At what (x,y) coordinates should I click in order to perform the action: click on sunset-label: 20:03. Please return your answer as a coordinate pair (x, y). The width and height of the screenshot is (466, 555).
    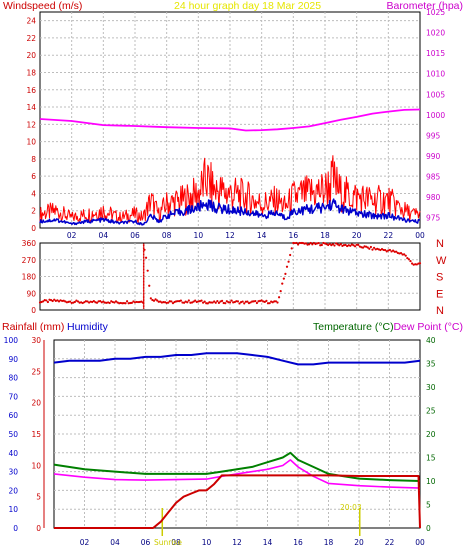
    Looking at the image, I should click on (351, 507).